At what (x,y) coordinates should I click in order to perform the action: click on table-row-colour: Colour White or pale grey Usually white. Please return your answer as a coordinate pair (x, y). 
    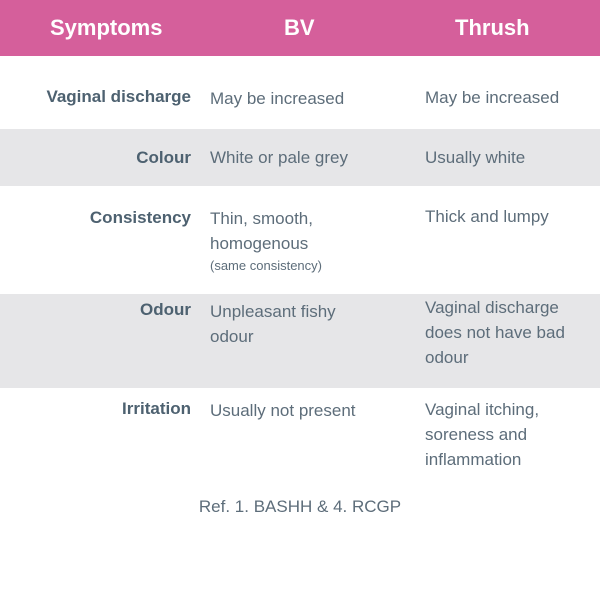
    Looking at the image, I should click on (300, 157).